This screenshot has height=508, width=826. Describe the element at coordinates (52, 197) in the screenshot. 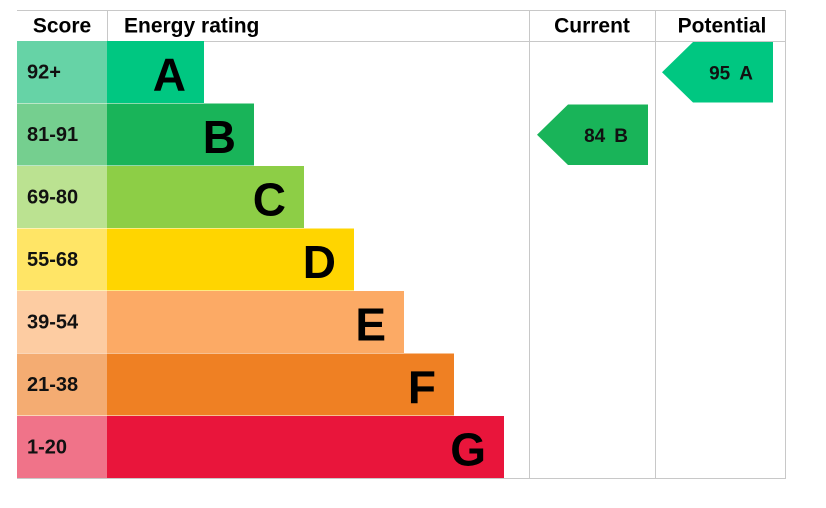

I see `score-label: 69-80` at that location.